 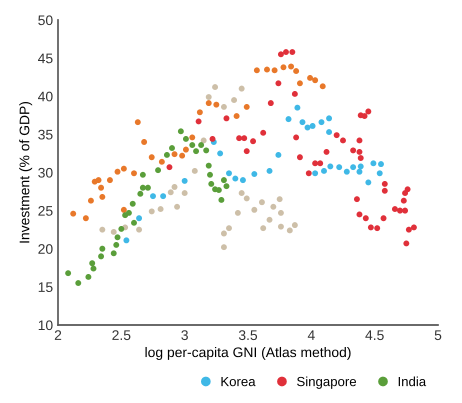 What do you see at coordinates (45, 135) in the screenshot?
I see `y-tick-label: 35` at bounding box center [45, 135].